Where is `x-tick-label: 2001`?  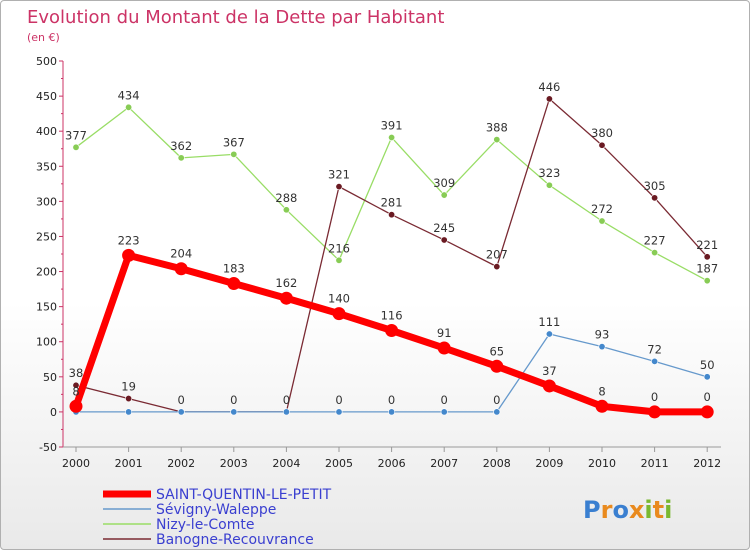
x-tick-label: 2001 is located at coordinates (129, 463).